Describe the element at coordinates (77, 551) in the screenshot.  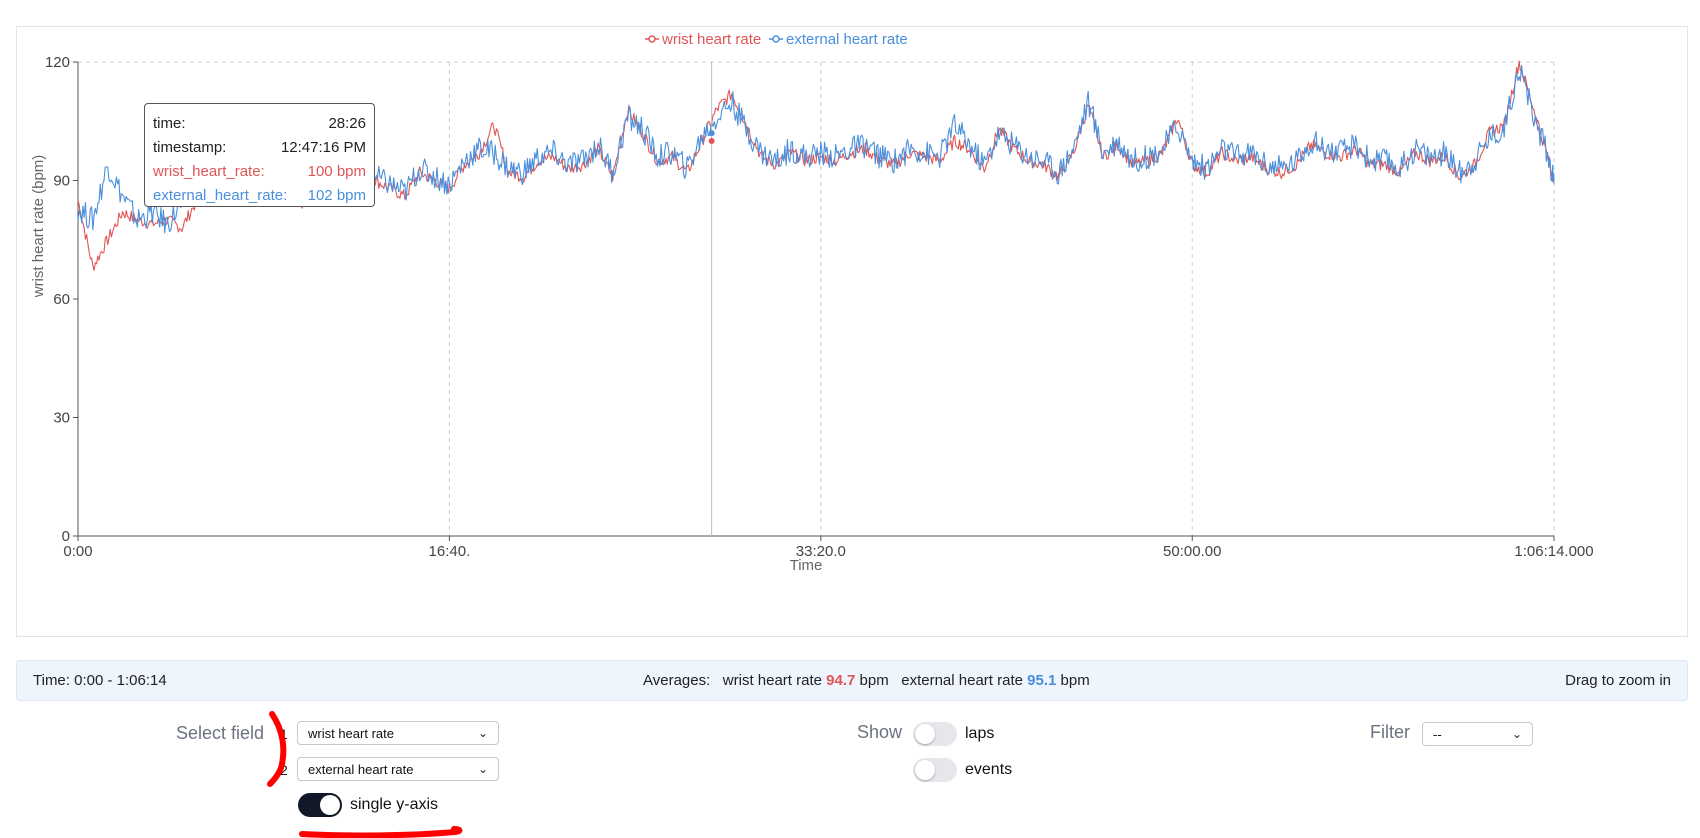
I see `x-tick-label: 0:00` at that location.